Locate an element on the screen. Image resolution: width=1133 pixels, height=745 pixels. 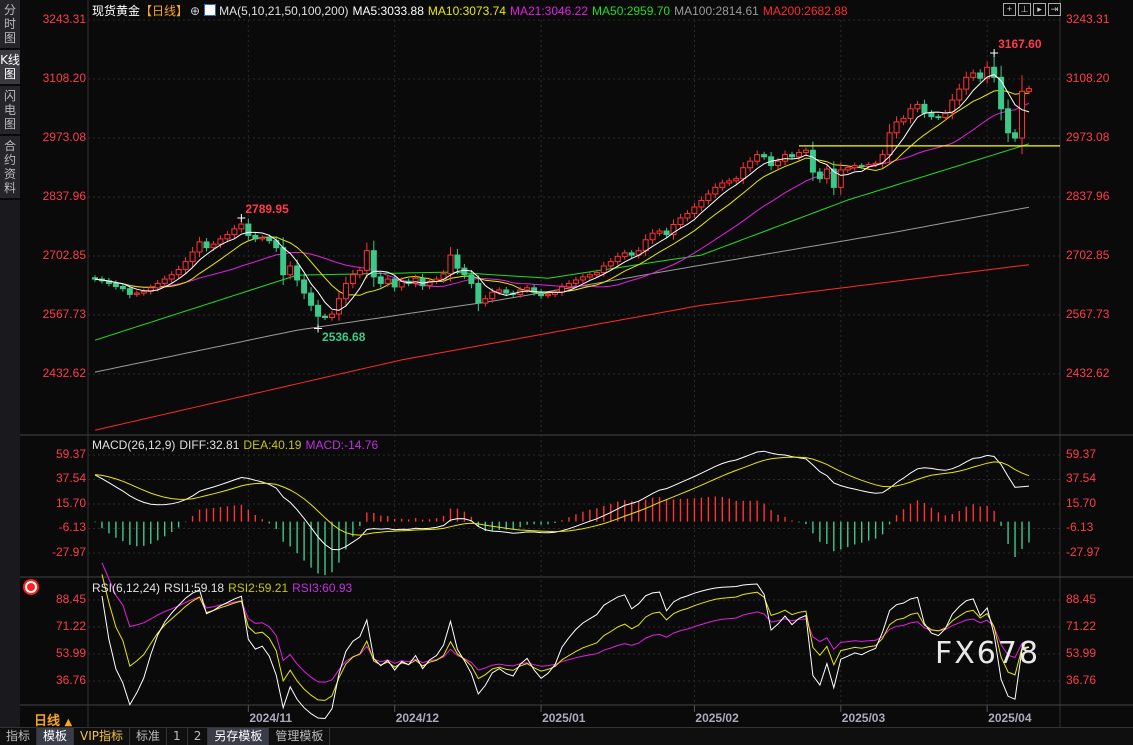
sidebar-tab-1: K线图 is located at coordinates (10, 68).